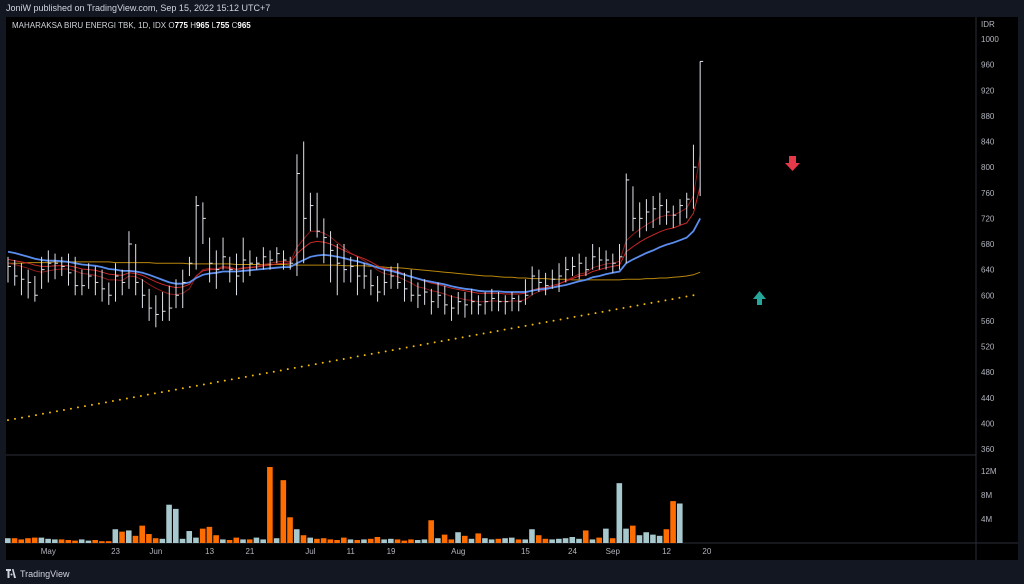 This screenshot has height=584, width=1024. I want to click on time-tick-label: 20, so click(706, 551).